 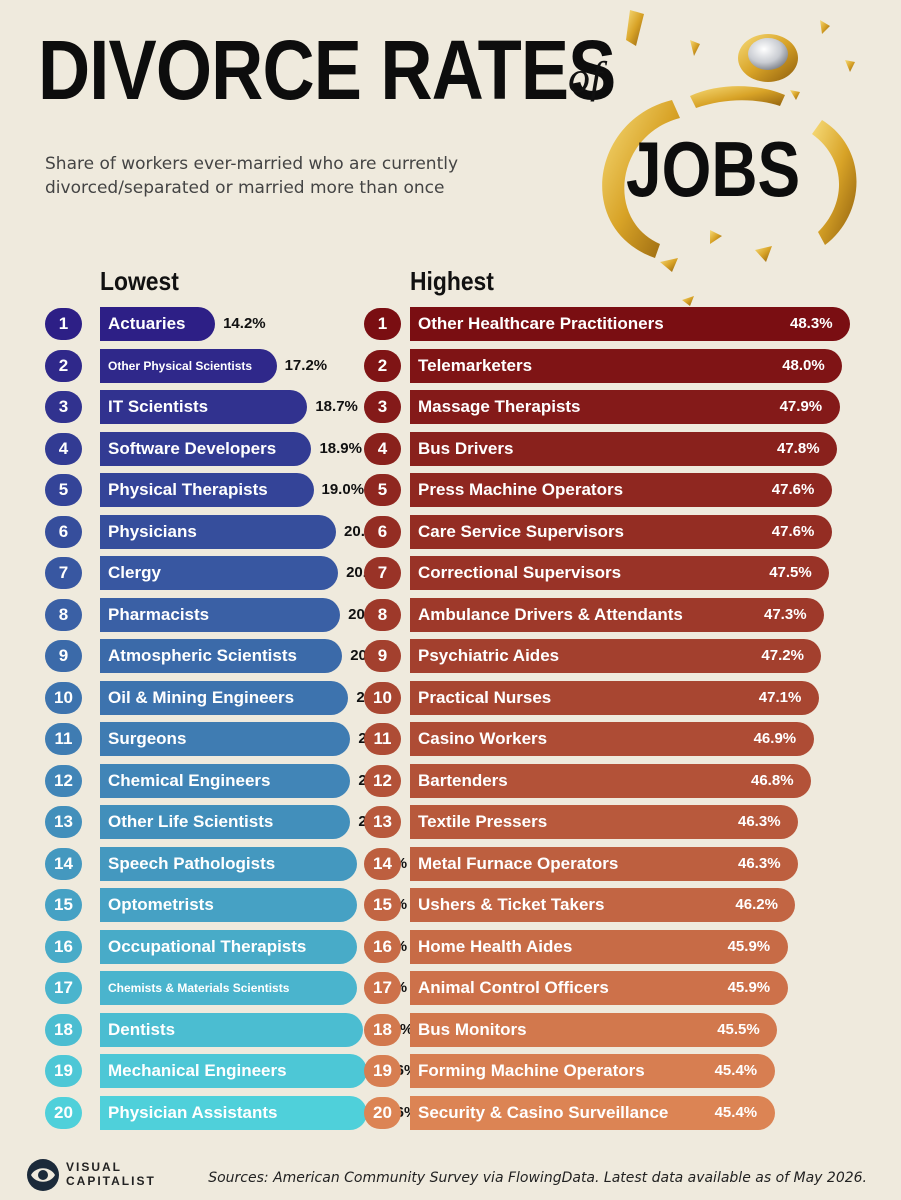 What do you see at coordinates (63, 531) in the screenshot?
I see `lowest-rank-badge: 6` at bounding box center [63, 531].